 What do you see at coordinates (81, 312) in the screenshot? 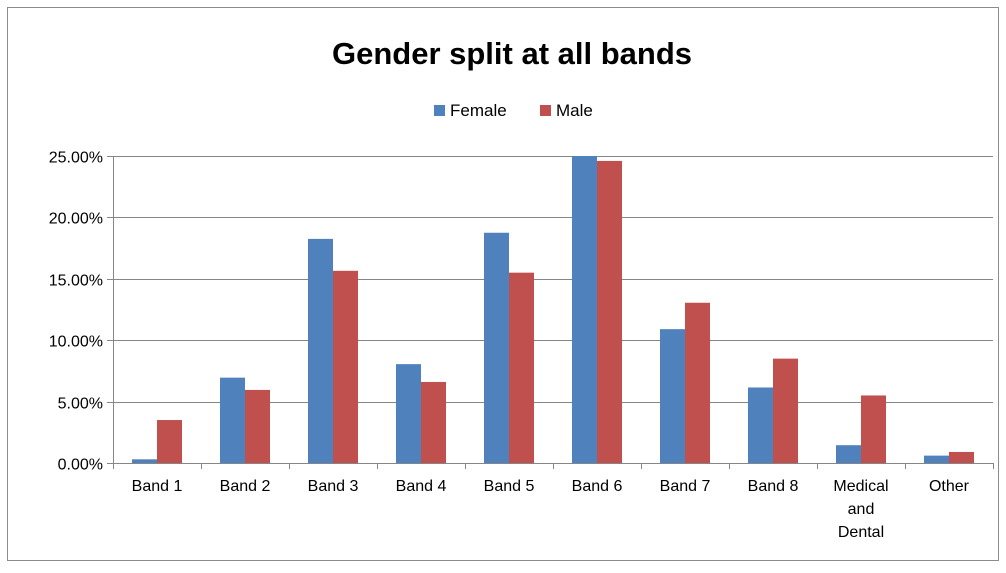
I see `y-axis: 0.00% 5.00% 10.00% 15.00% 20.00% 25.00%` at bounding box center [81, 312].